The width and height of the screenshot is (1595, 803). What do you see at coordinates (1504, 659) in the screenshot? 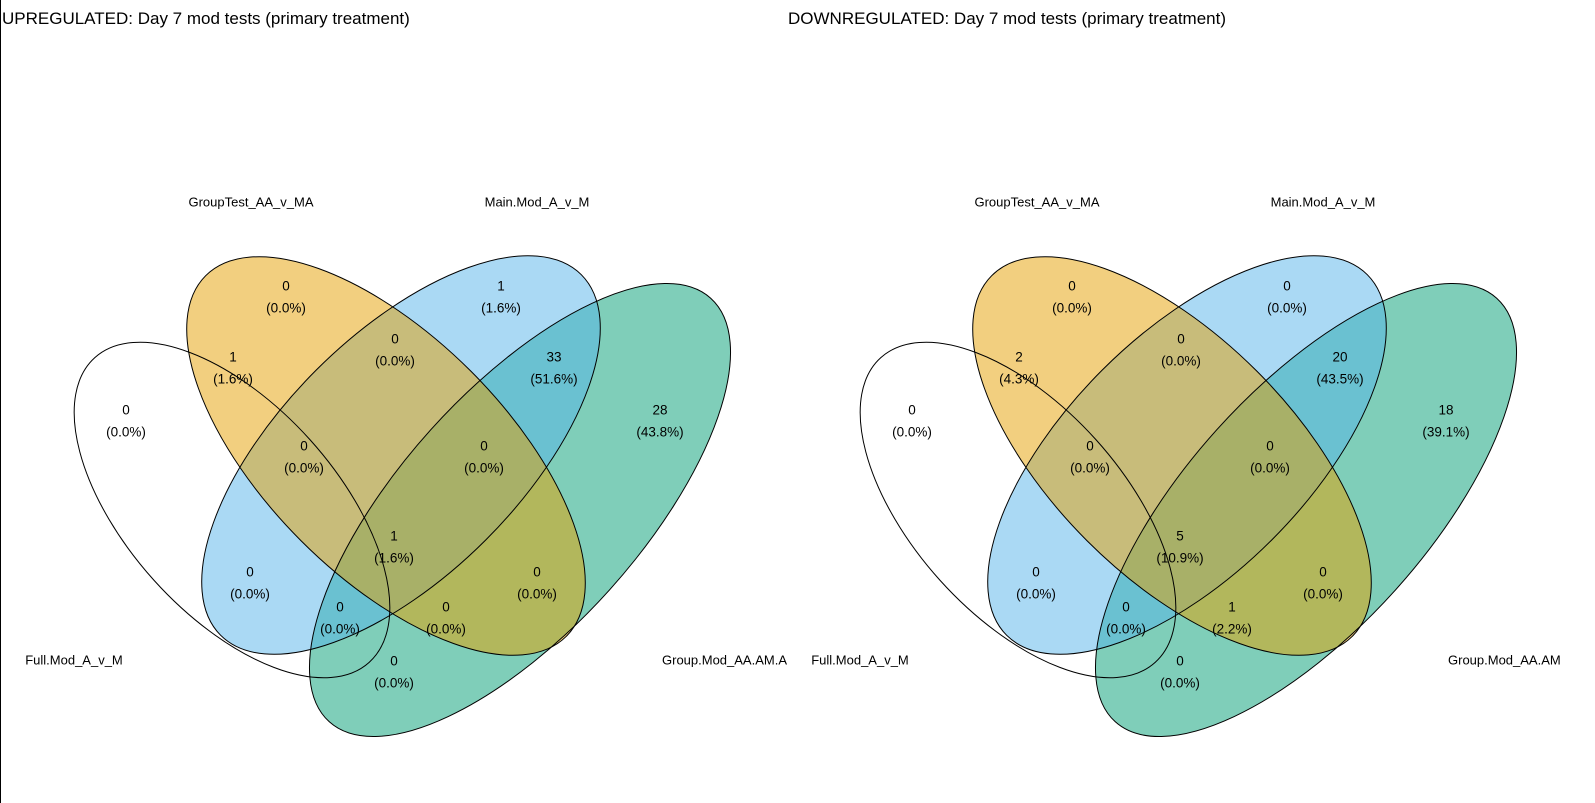
I see `set-label-s4: Group.Mod_AA.AM` at bounding box center [1504, 659].